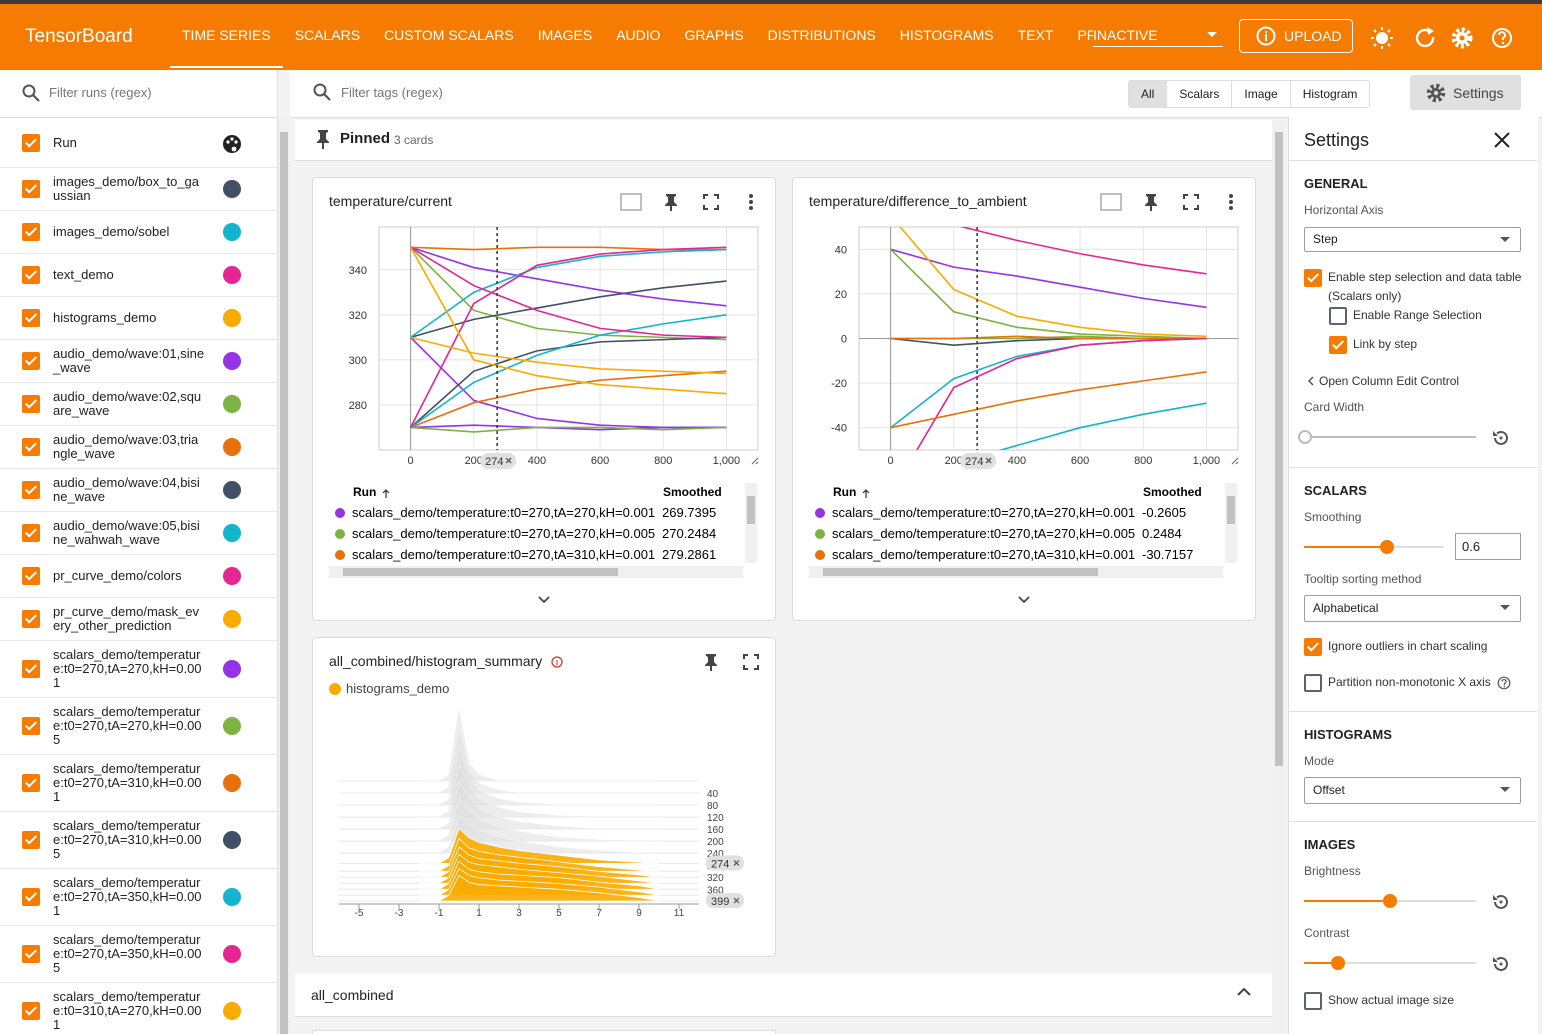 This screenshot has width=1542, height=1034. Describe the element at coordinates (1387, 437) in the screenshot. I see `card-width-slider` at that location.